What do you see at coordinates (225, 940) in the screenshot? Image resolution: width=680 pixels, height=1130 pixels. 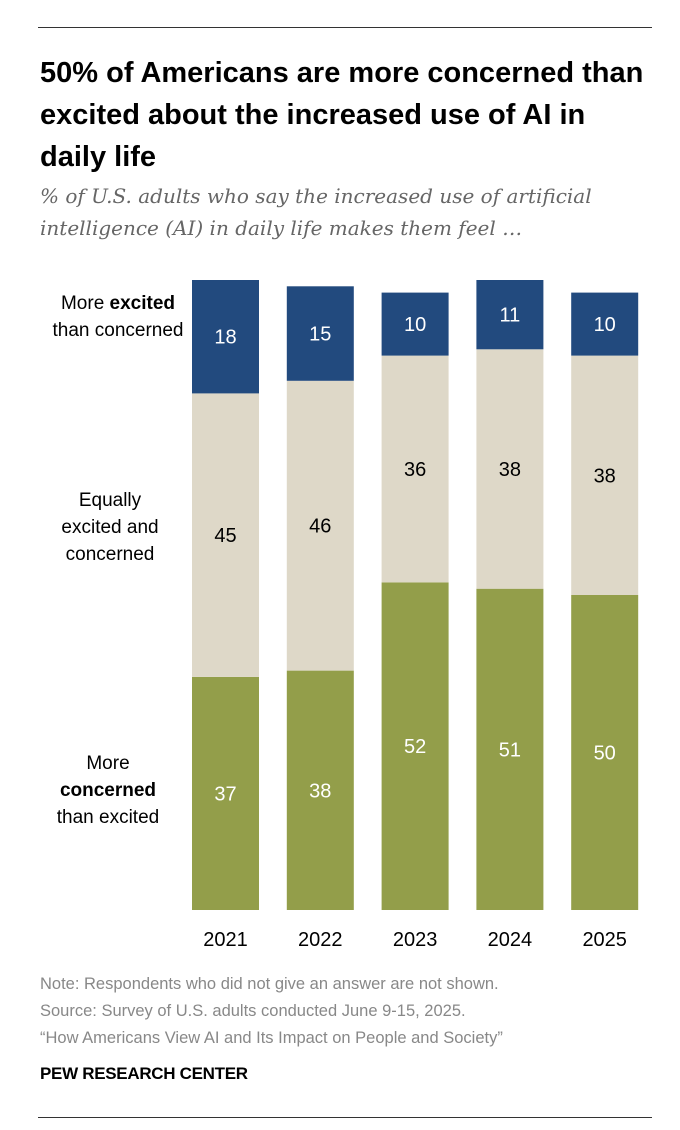 I see `x-tick-label: 2021` at bounding box center [225, 940].